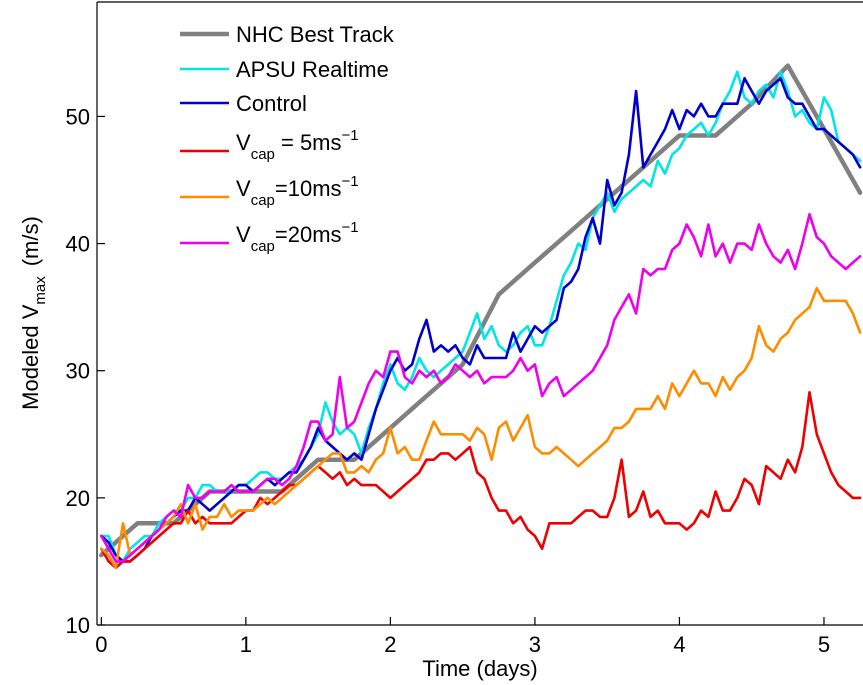 This screenshot has width=863, height=685. What do you see at coordinates (308, 234) in the screenshot?
I see `legend-label-rest: =20ms` at bounding box center [308, 234].